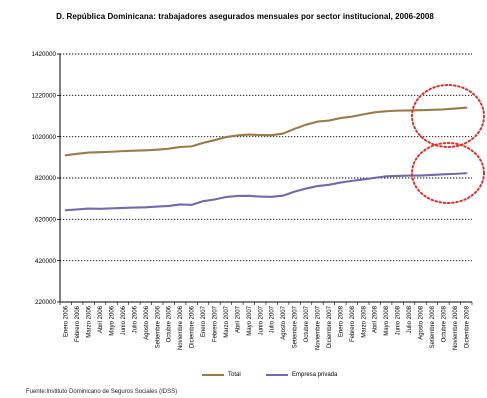 Image resolution: width=487 pixels, height=398 pixels. Describe the element at coordinates (213, 375) in the screenshot. I see `legend-swatch-total` at that location.